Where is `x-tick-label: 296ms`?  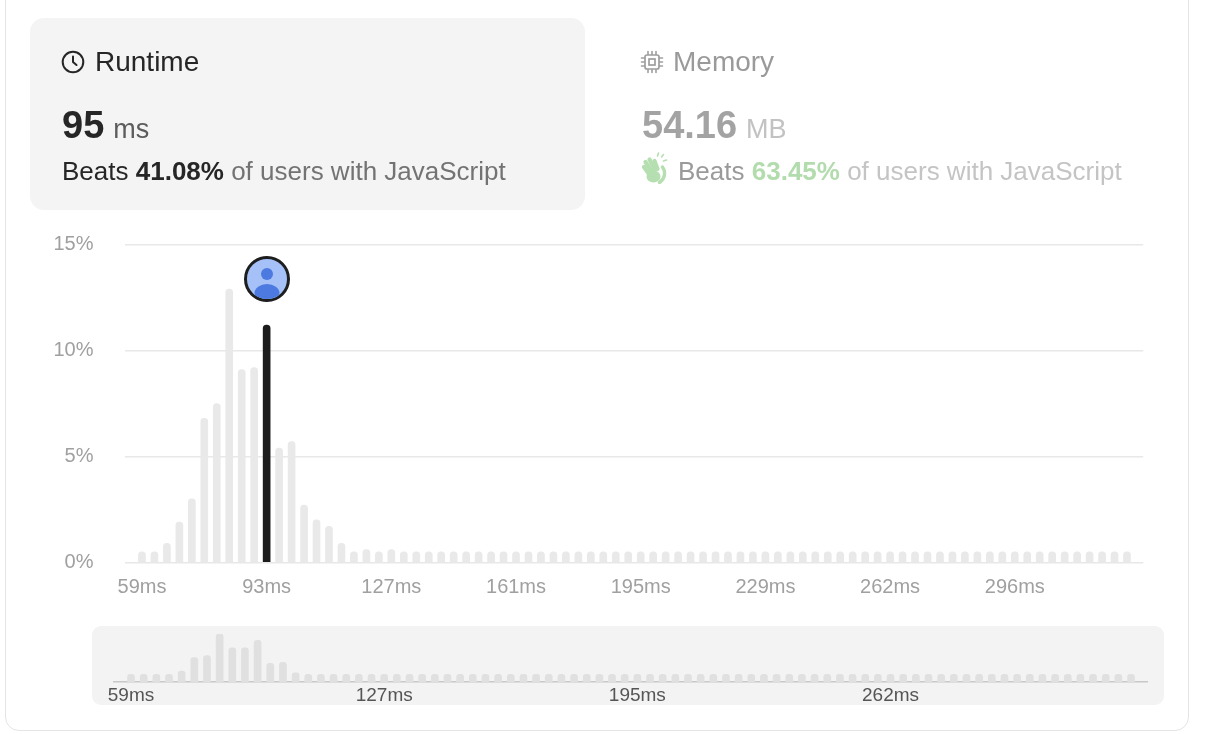
x-tick-label: 296ms is located at coordinates (1014, 585).